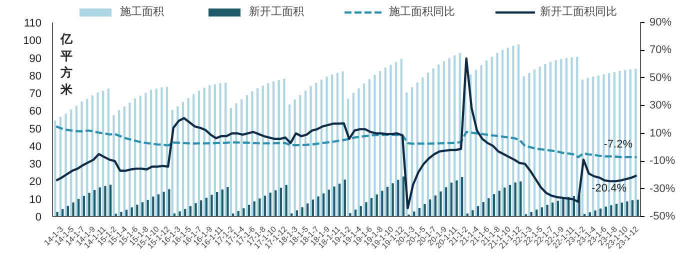 This screenshot has width=700, height=275. I want to click on line-series, so click(346, 141).